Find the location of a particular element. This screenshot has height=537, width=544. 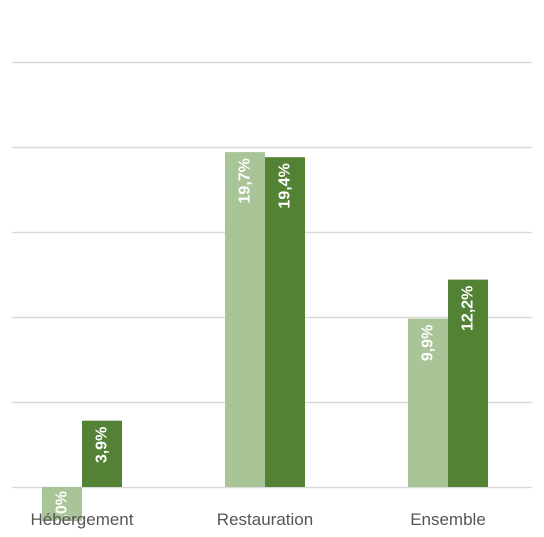

category-label: Hébergement is located at coordinates (81, 519).